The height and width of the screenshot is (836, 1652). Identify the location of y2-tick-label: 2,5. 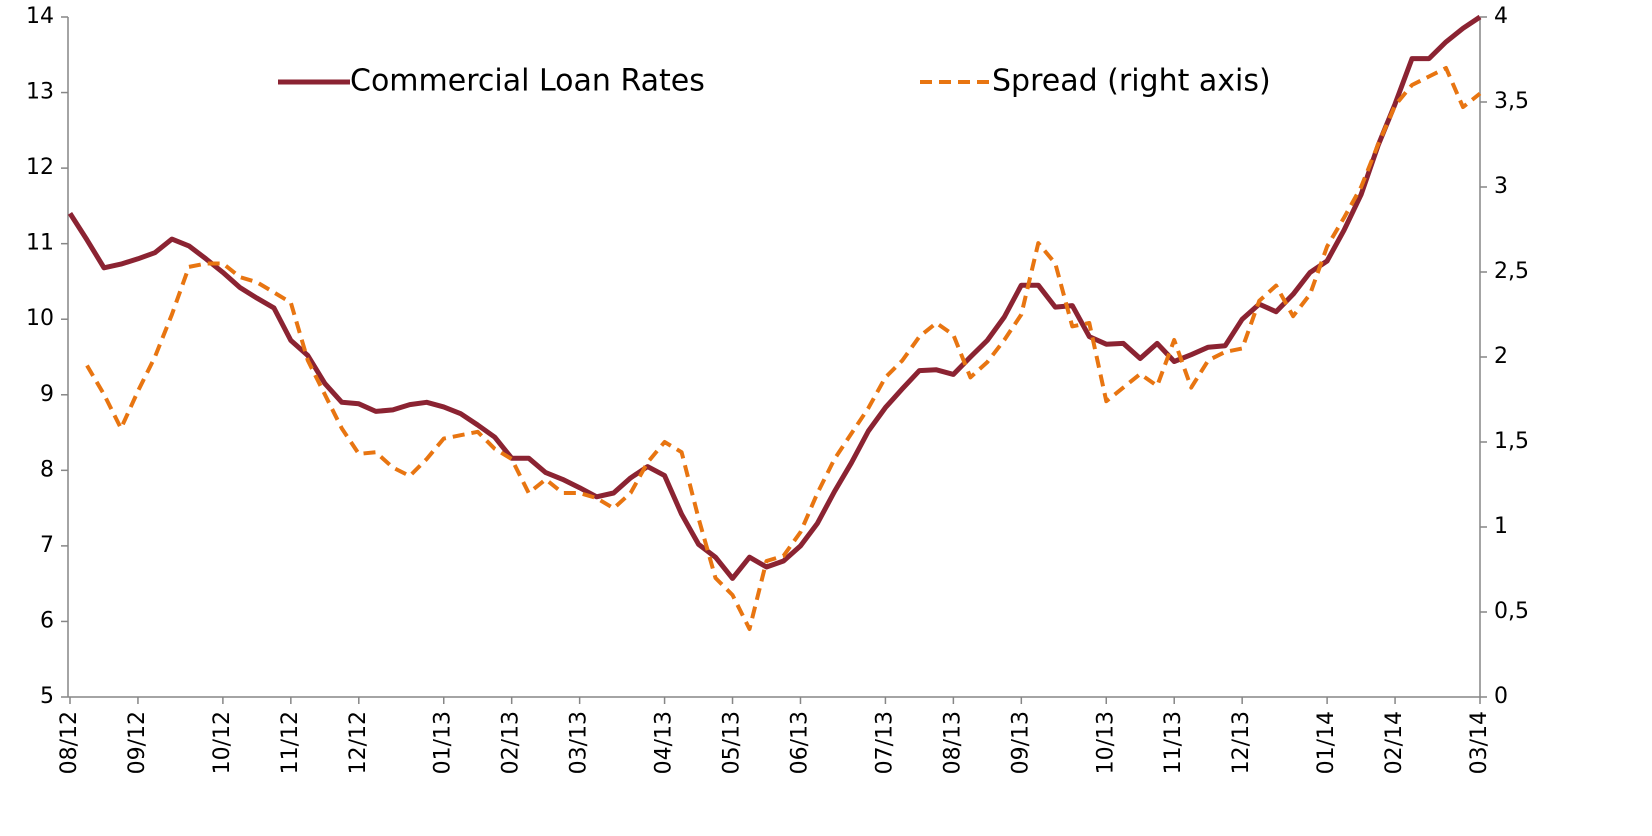
(1511, 271).